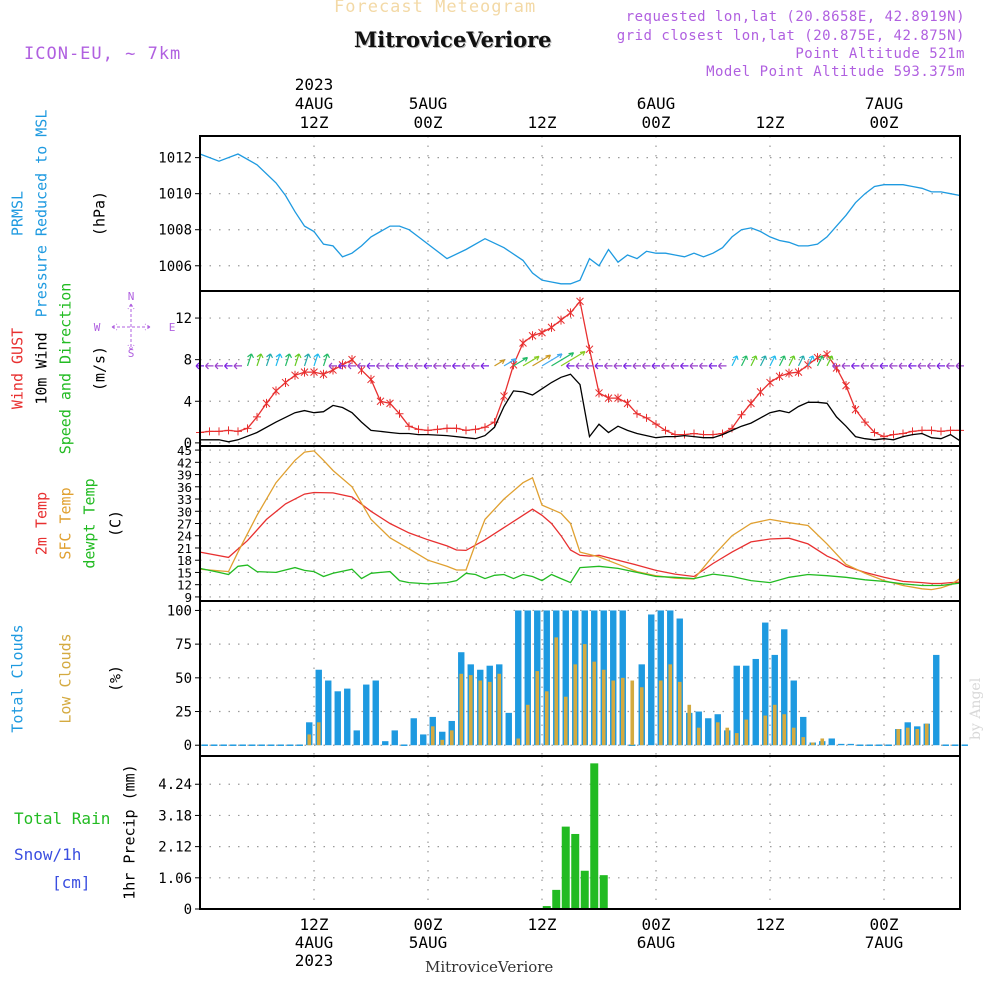 The width and height of the screenshot is (1000, 1000). I want to click on time-label-top: 4AUG, so click(314, 103).